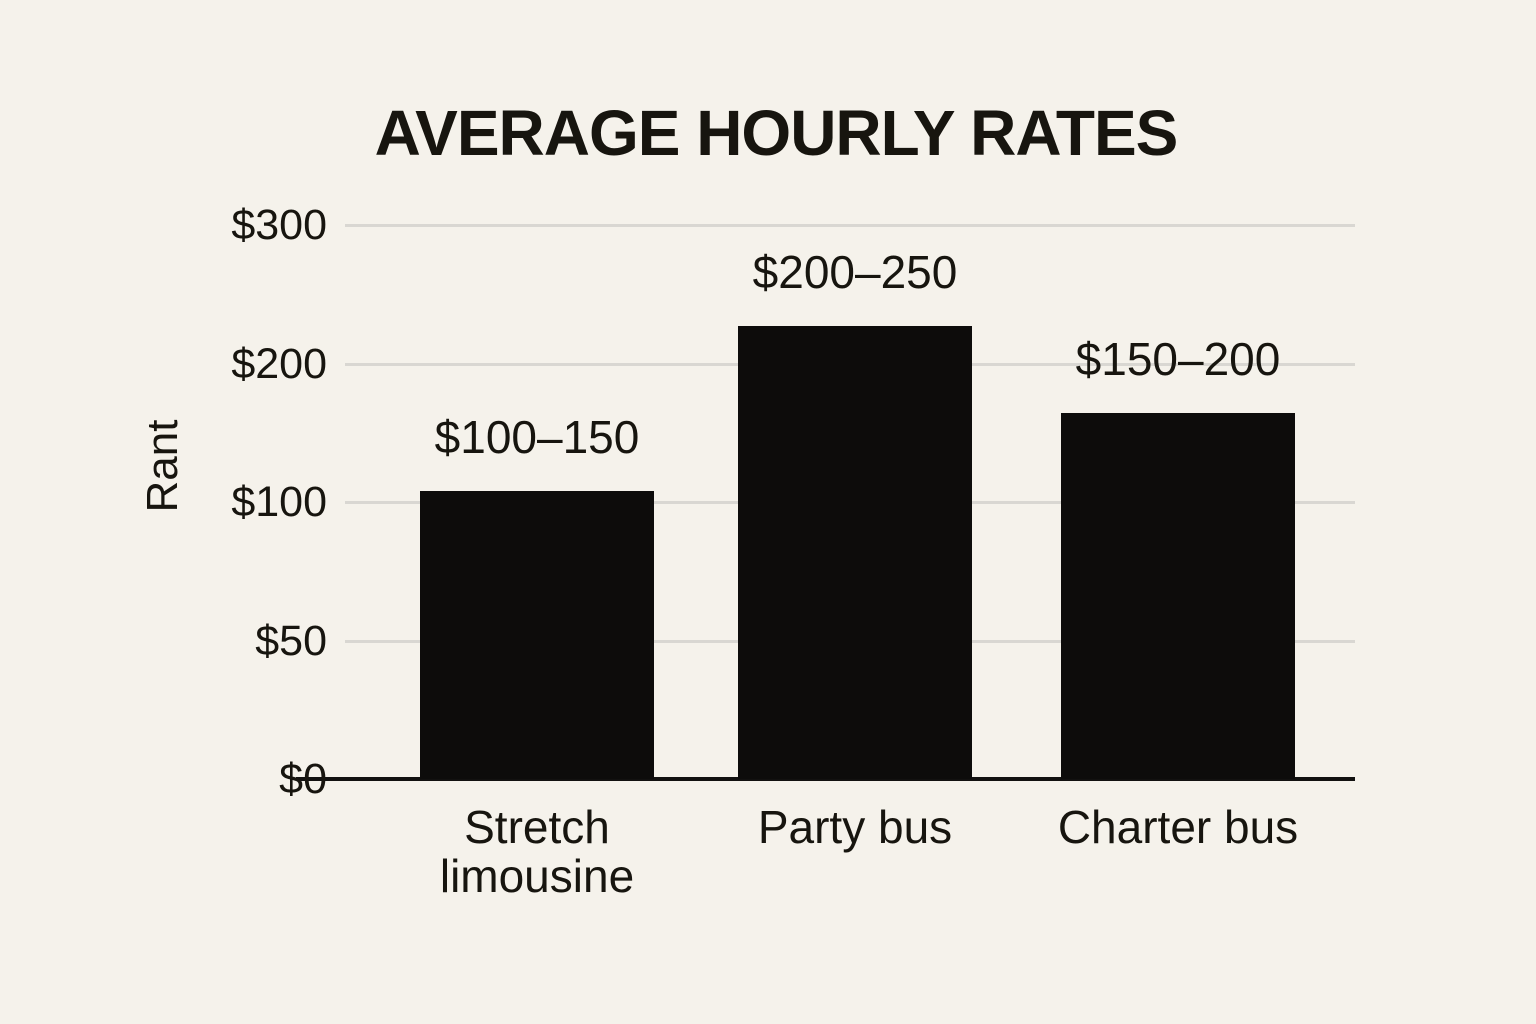 This screenshot has height=1024, width=1536. What do you see at coordinates (825, 779) in the screenshot?
I see `x-axis-line` at bounding box center [825, 779].